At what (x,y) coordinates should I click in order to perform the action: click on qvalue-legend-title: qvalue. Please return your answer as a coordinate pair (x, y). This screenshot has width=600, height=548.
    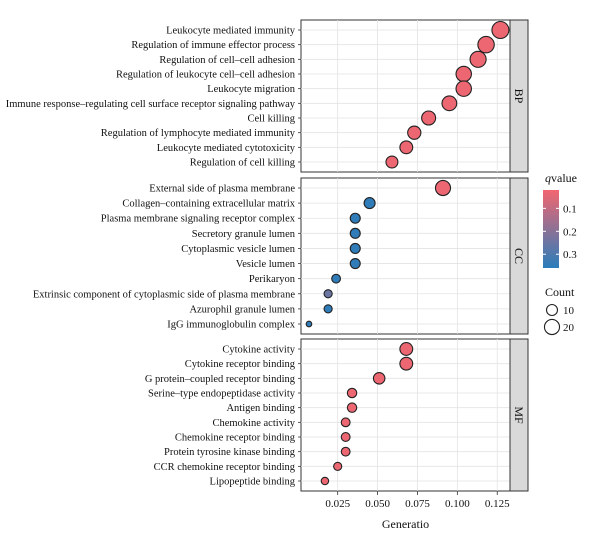
    Looking at the image, I should click on (561, 178).